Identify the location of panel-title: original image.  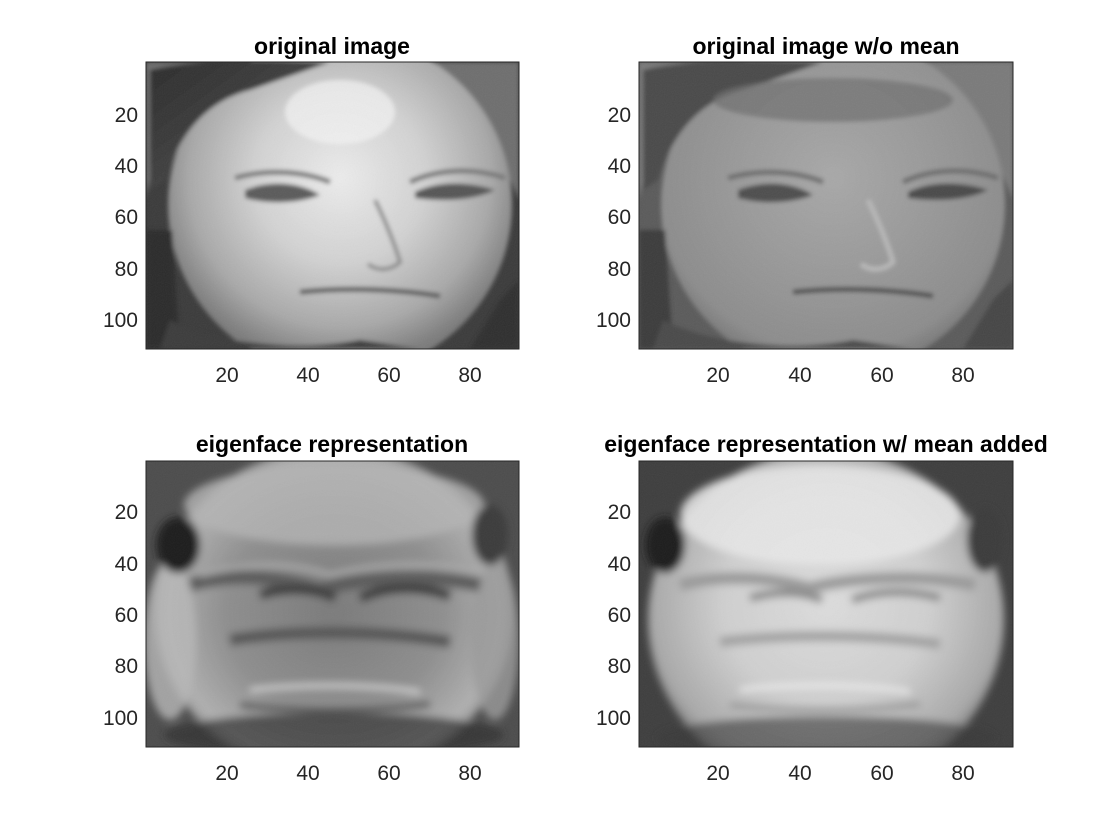
(332, 46).